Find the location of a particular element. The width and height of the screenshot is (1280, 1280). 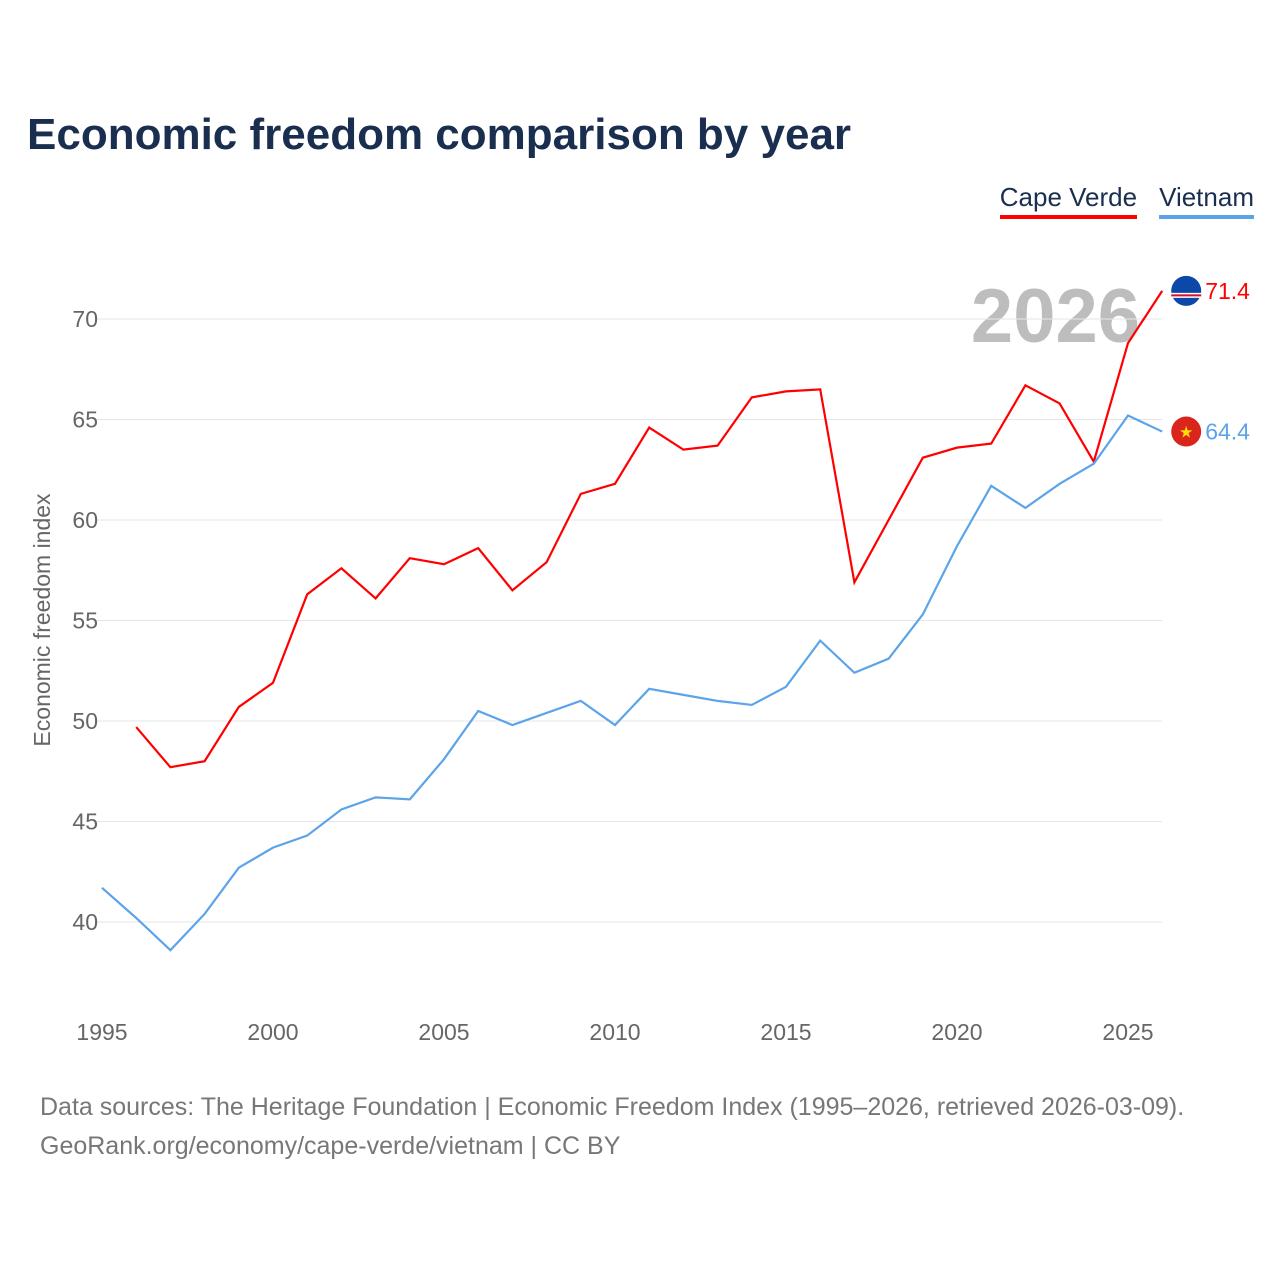

legend-cape-verde: Cape Verde is located at coordinates (1068, 200).